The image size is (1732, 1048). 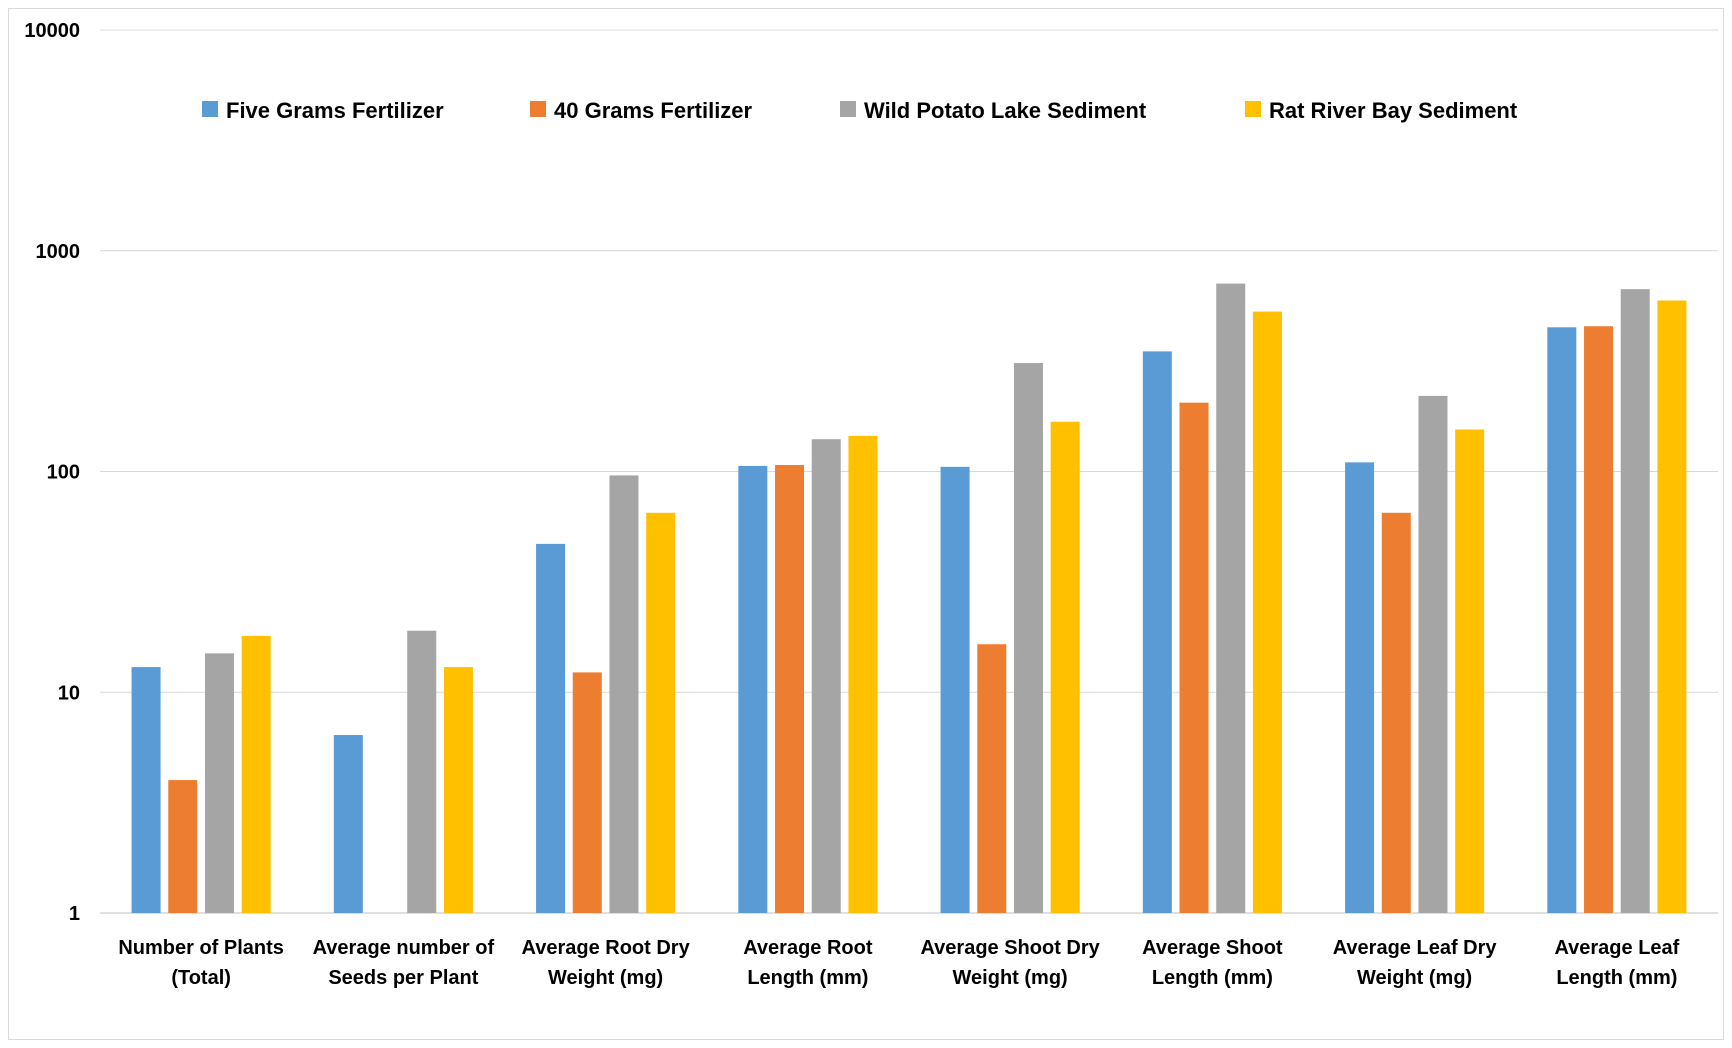 What do you see at coordinates (1212, 963) in the screenshot?
I see `x-category-label: Average Shoot Length (mm)` at bounding box center [1212, 963].